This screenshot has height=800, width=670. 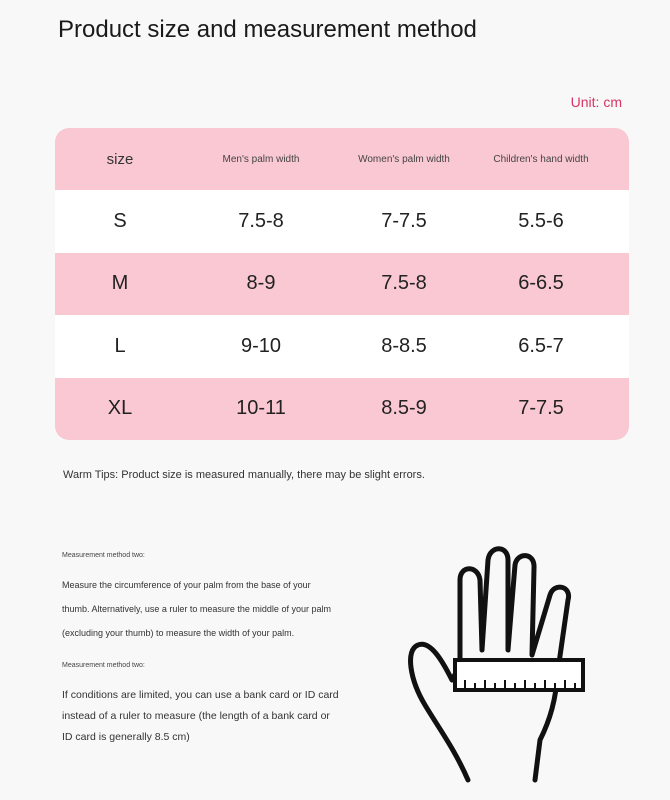 I want to click on header-cell: size, so click(x=120, y=159).